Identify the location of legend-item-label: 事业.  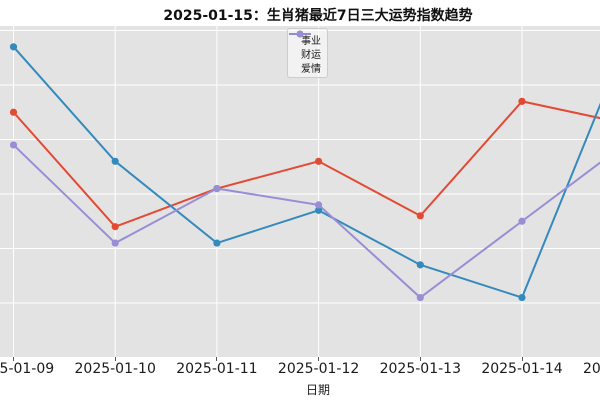
(311, 41).